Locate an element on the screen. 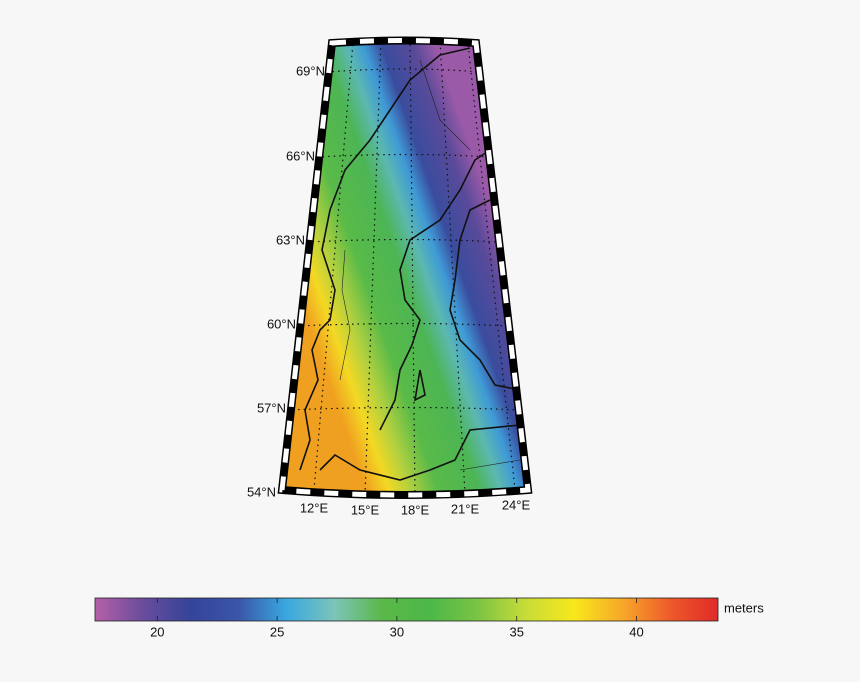 This screenshot has height=682, width=860. lat-label: 54°N is located at coordinates (261, 491).